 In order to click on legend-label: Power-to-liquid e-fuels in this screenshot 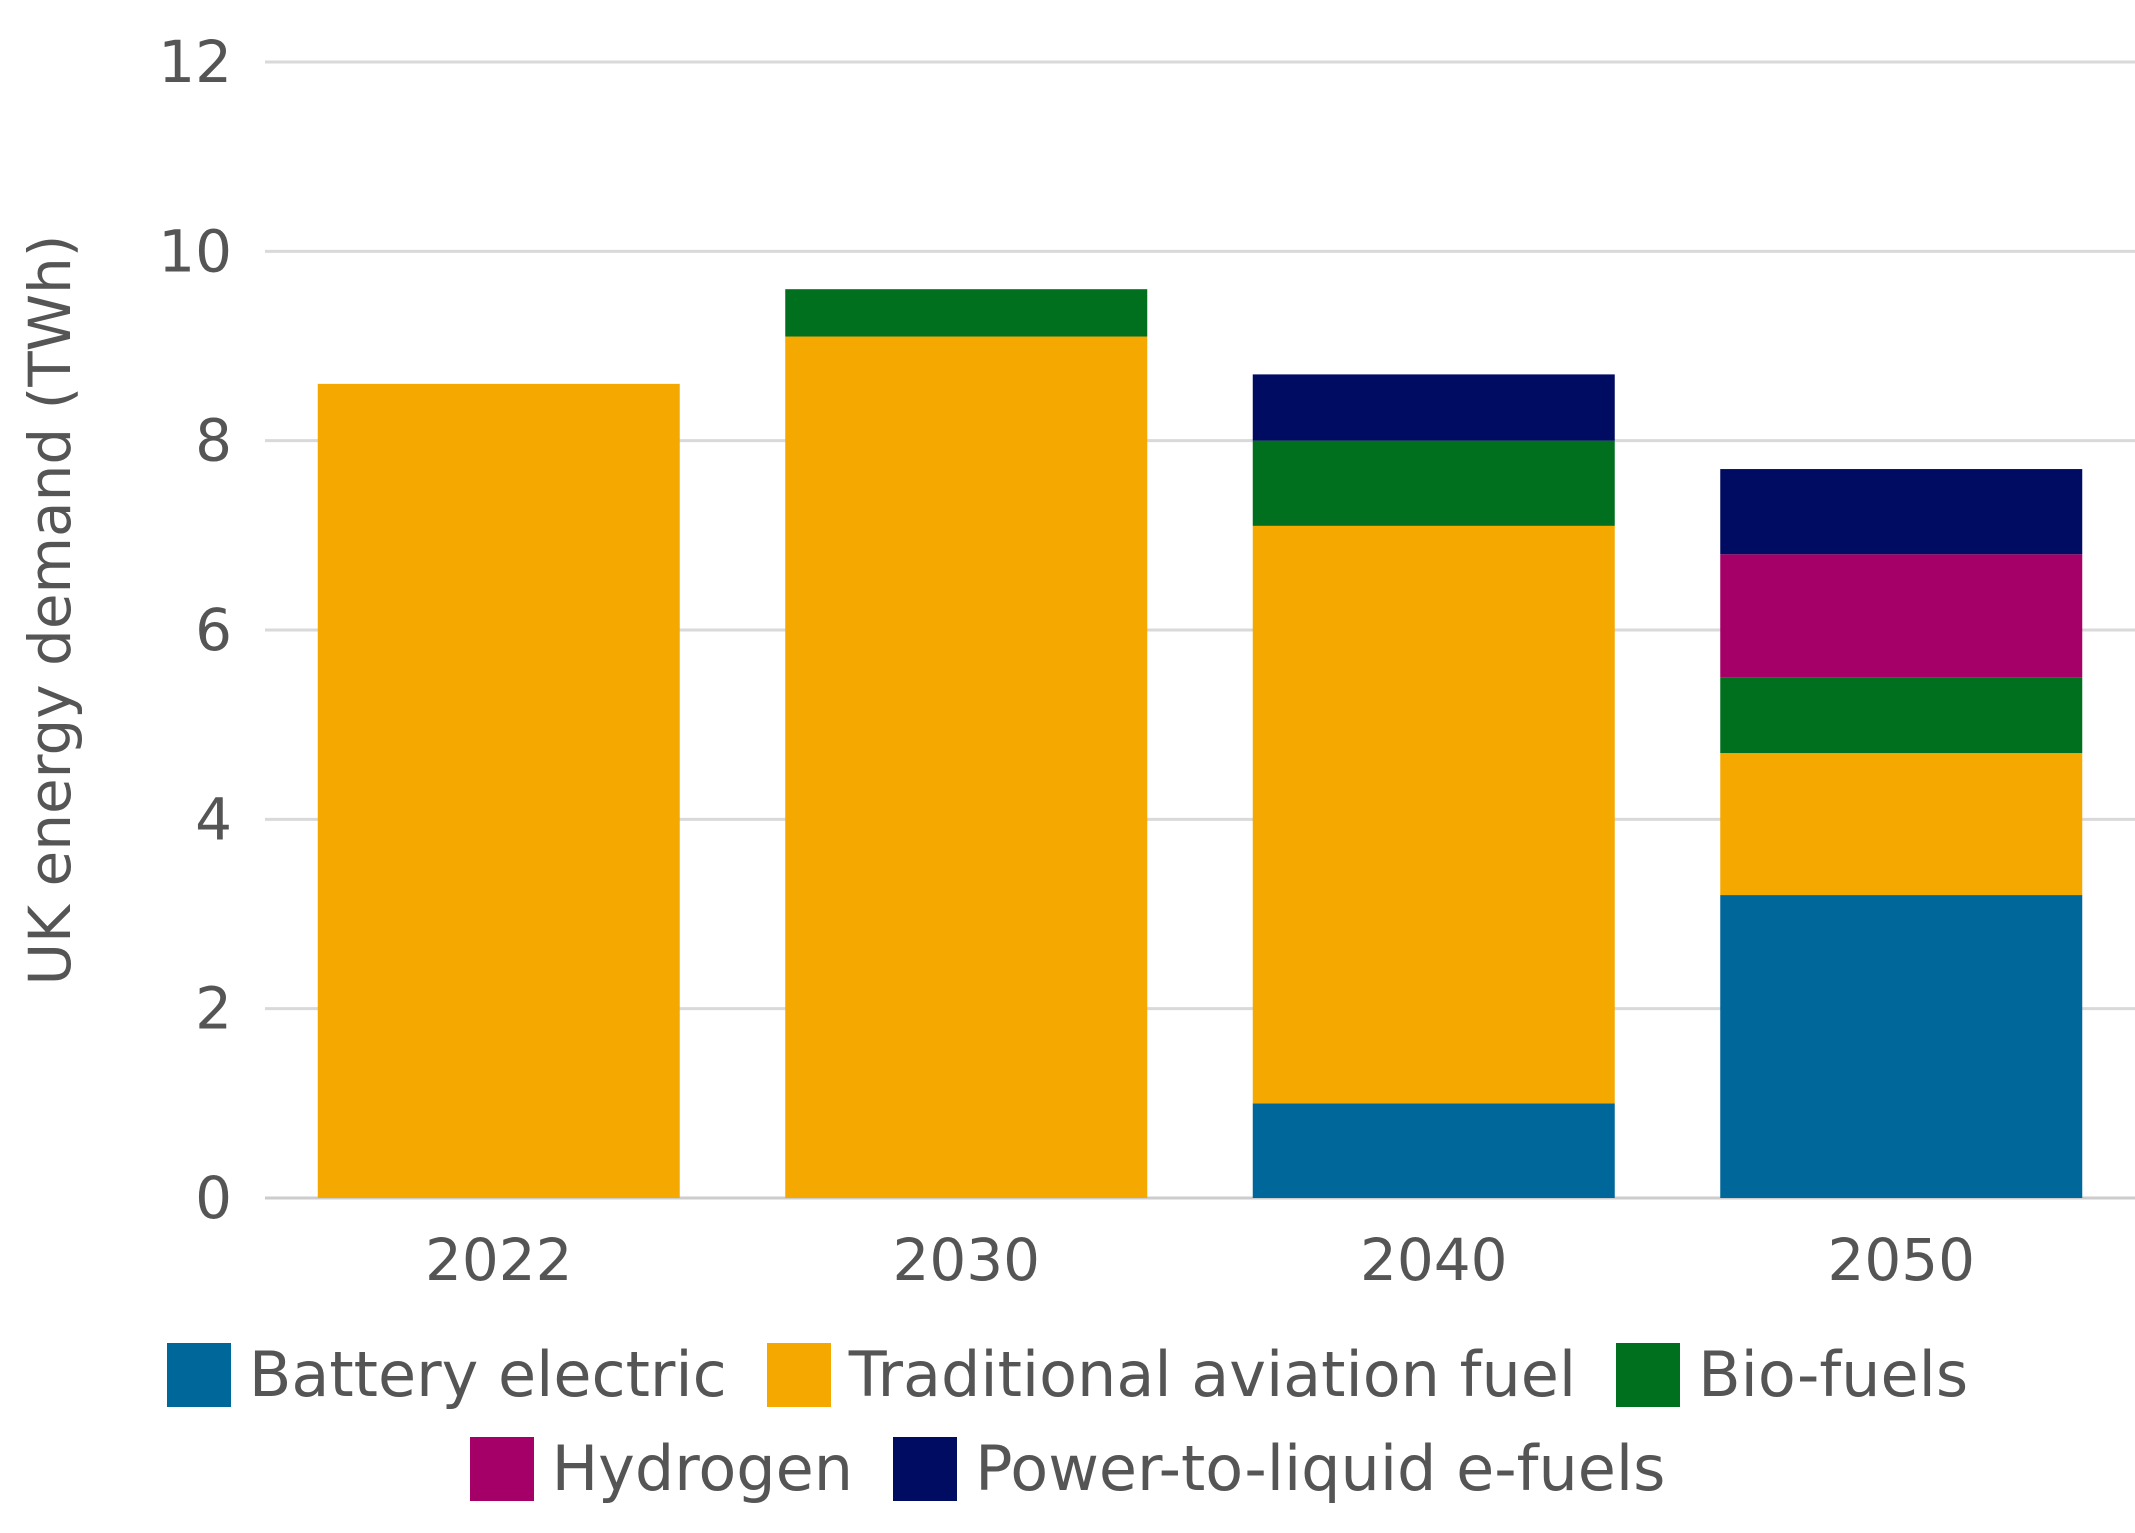, I will do `click(1320, 1468)`.